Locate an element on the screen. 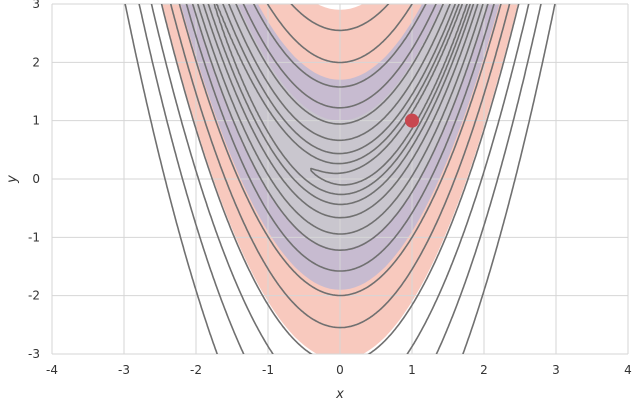  y-tick-label: -2 is located at coordinates (34, 296).